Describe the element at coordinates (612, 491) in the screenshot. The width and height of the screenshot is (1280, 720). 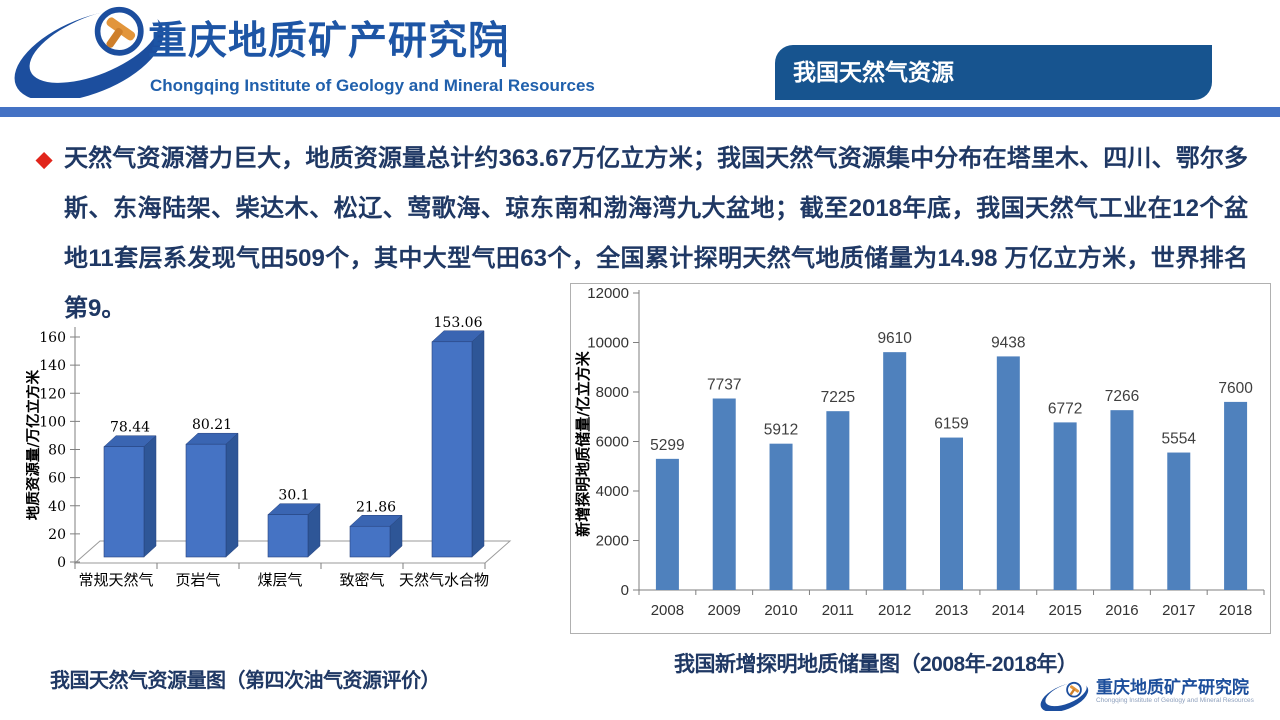
I see `y-tick-label: 4000` at that location.